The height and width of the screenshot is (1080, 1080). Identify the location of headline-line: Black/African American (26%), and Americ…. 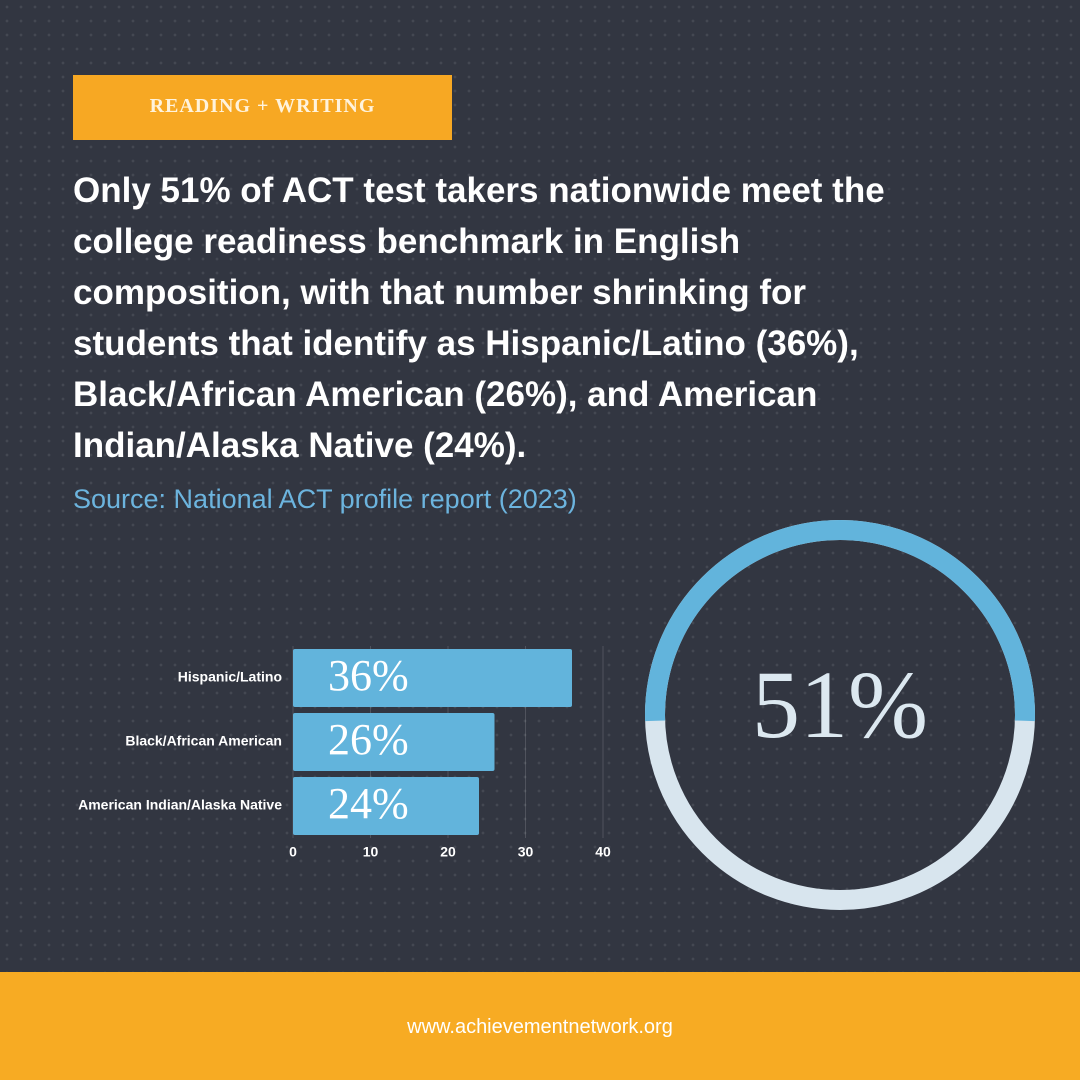
(445, 394).